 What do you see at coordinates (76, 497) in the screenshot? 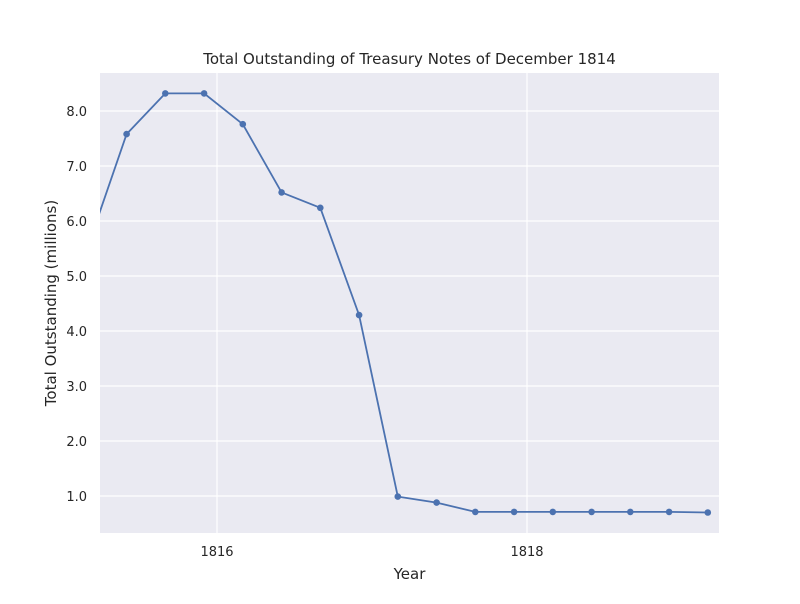
I see `y-tick-label: 1.0` at bounding box center [76, 497].